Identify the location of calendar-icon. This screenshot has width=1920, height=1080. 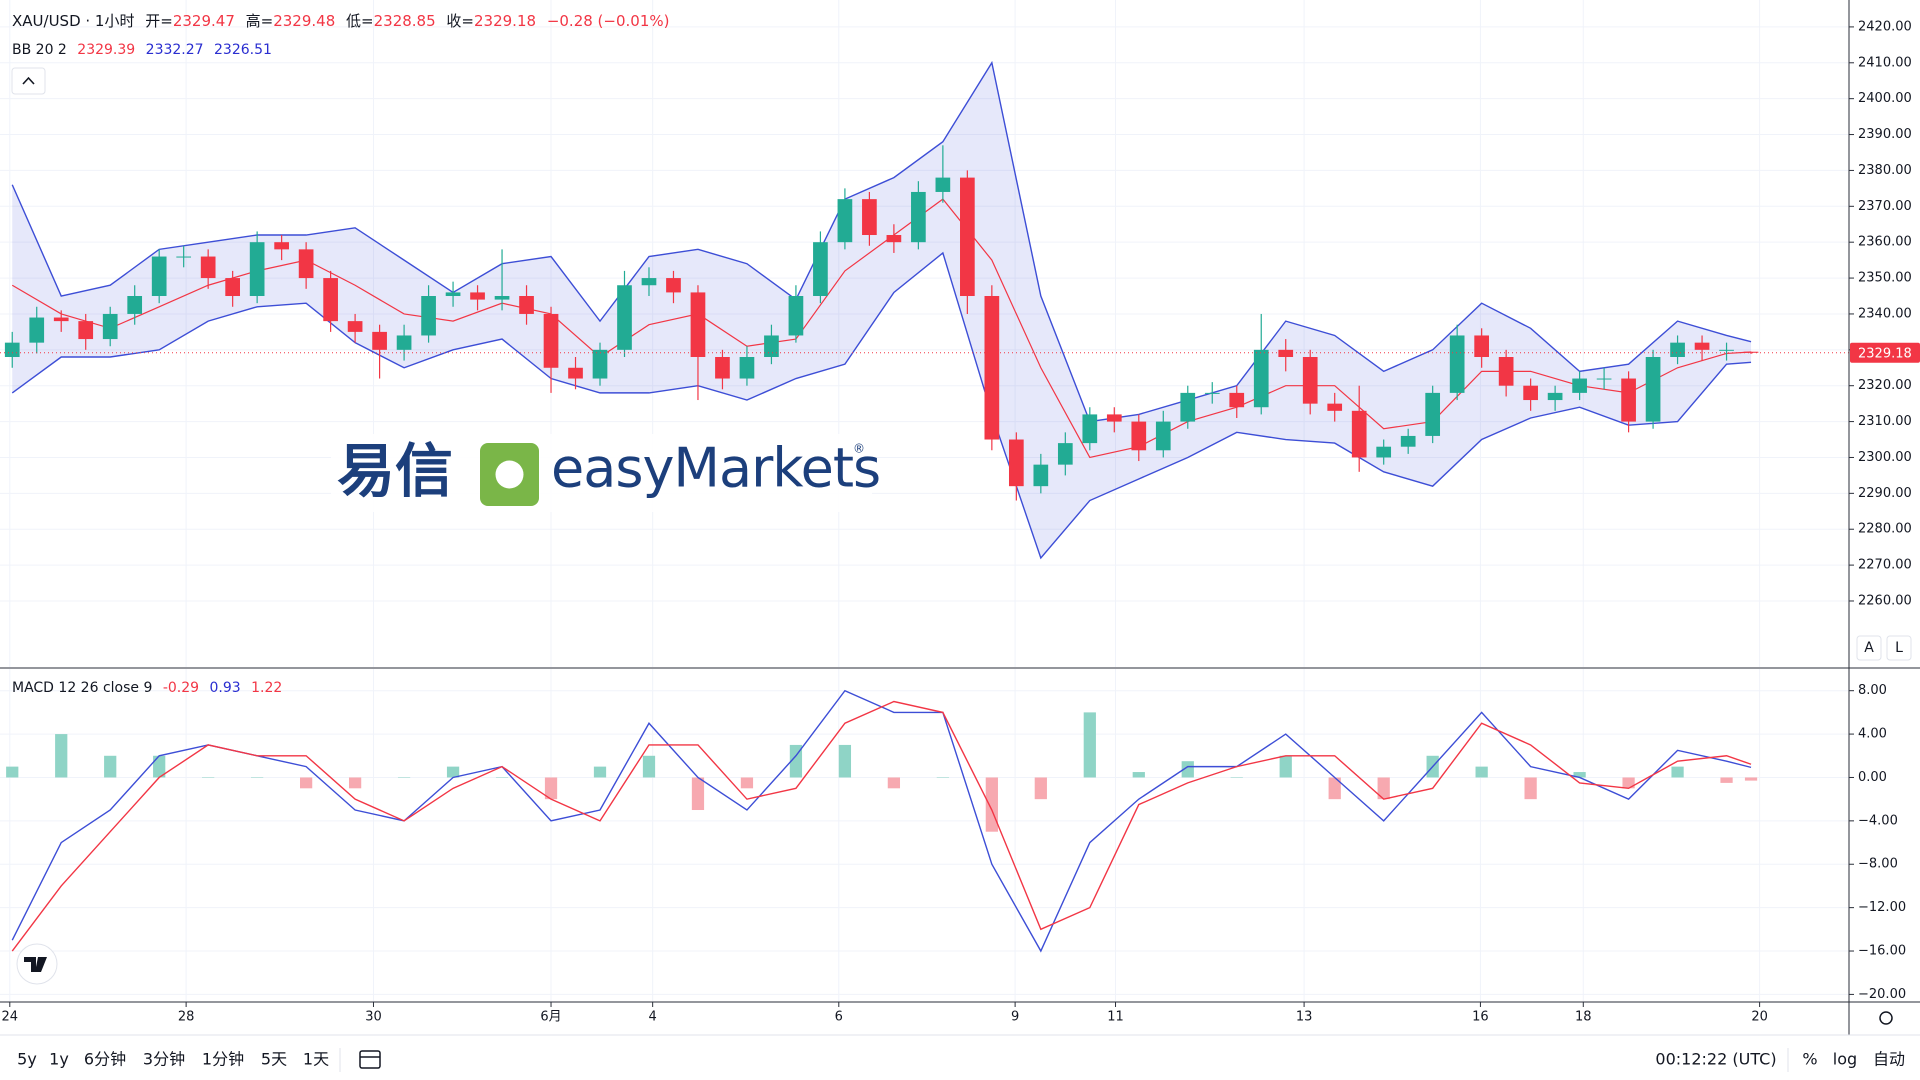
(370, 1059).